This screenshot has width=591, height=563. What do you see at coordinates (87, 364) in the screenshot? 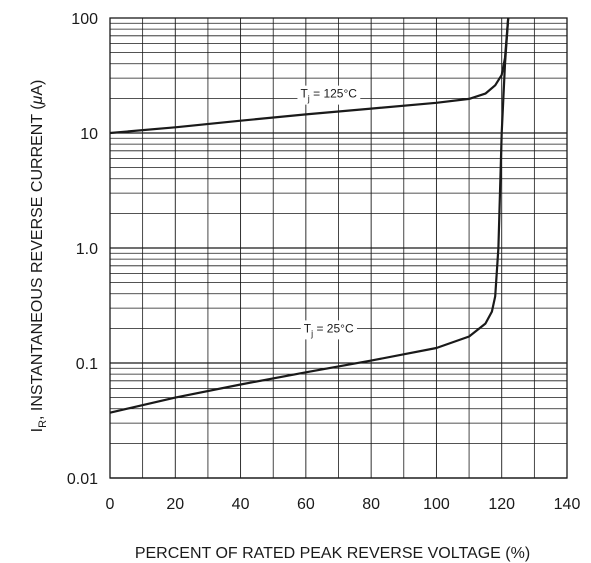
I see `y-tick-label: 0.1` at bounding box center [87, 364].